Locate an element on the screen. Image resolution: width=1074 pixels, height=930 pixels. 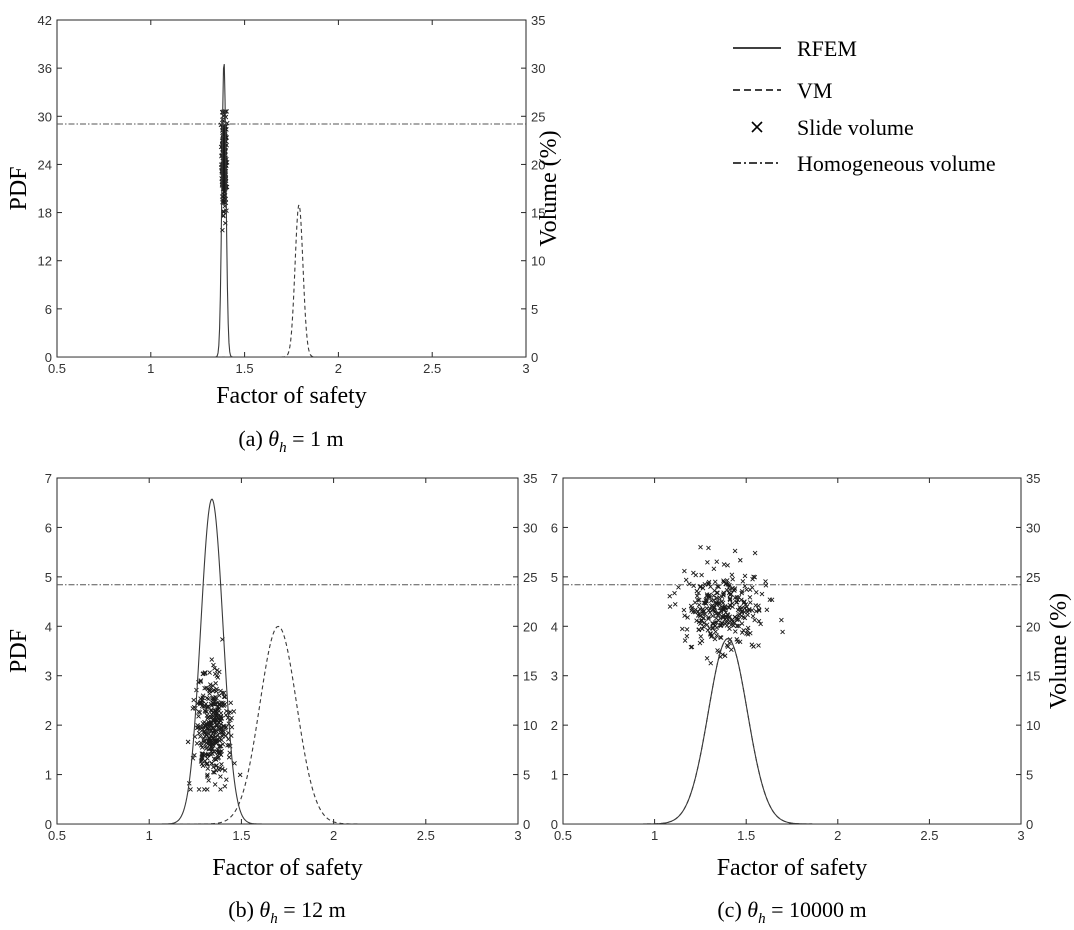
x-tick-label: 0.5 is located at coordinates (57, 835).